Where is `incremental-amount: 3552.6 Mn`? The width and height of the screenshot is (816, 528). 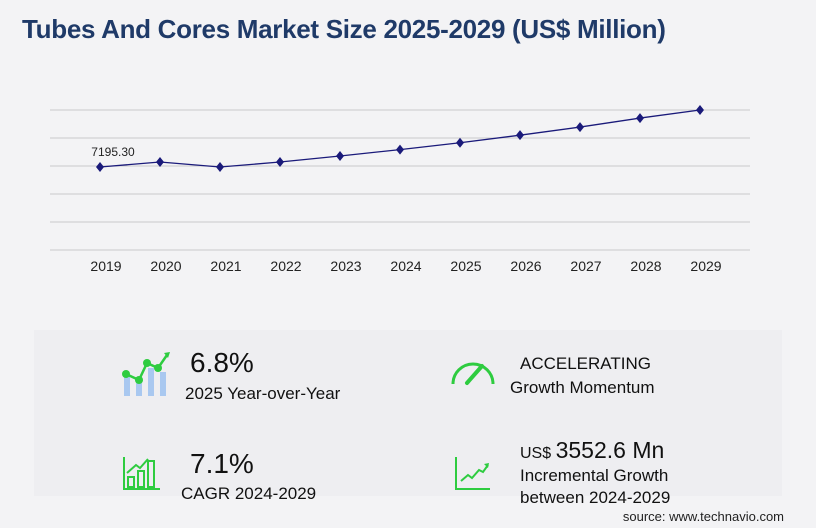
incremental-amount: 3552.6 Mn is located at coordinates (610, 450).